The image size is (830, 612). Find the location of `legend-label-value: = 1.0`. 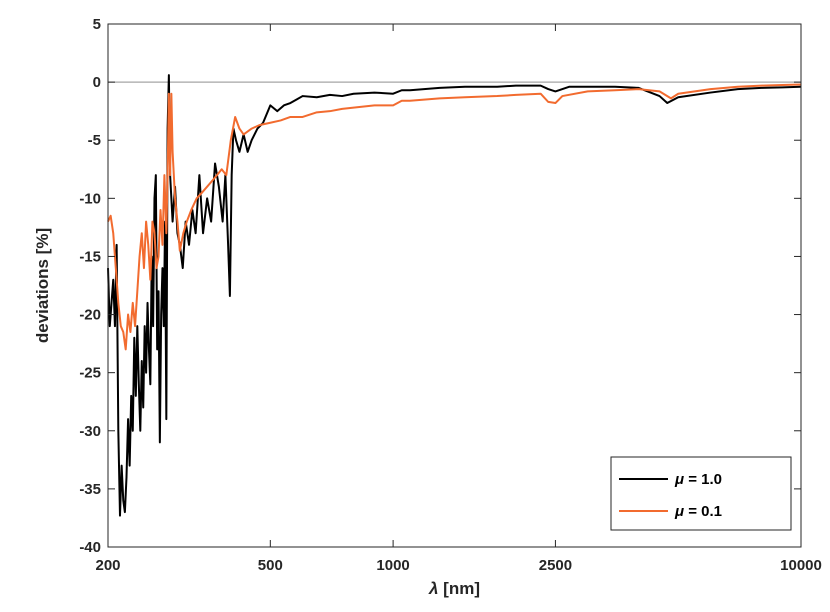

legend-label-value: = 1.0 is located at coordinates (703, 479).